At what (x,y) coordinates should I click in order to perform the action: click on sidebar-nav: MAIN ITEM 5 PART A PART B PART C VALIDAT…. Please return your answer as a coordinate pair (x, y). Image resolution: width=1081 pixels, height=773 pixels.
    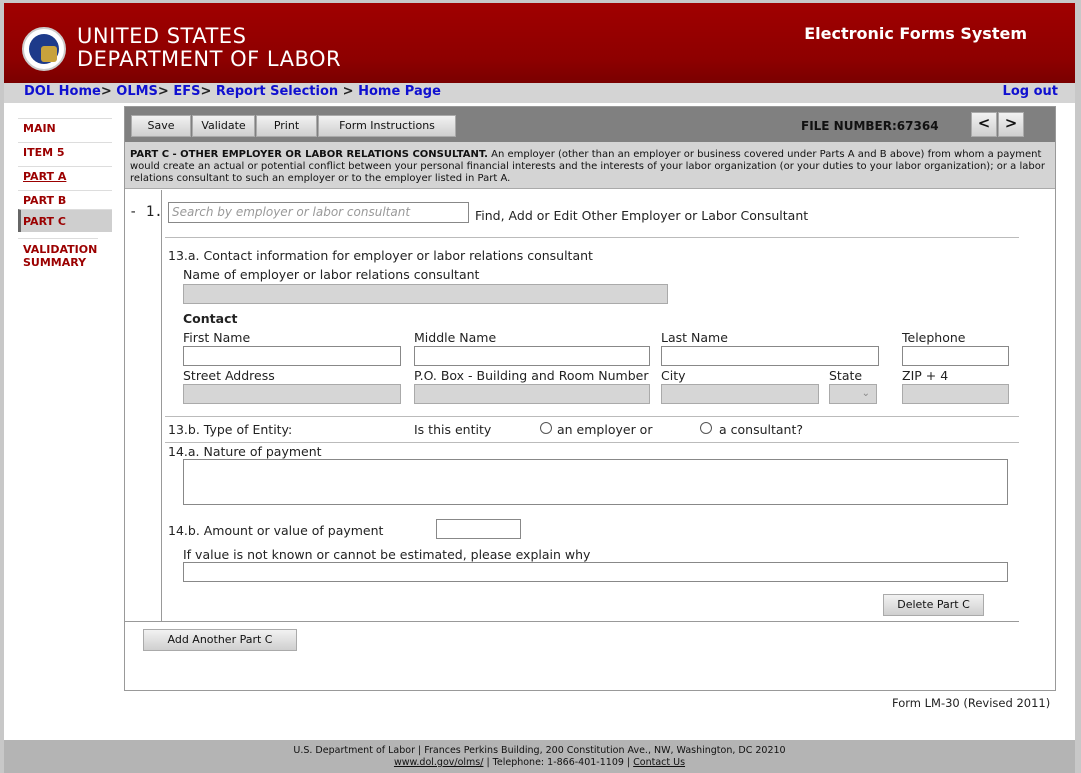
    Looking at the image, I should click on (63, 191).